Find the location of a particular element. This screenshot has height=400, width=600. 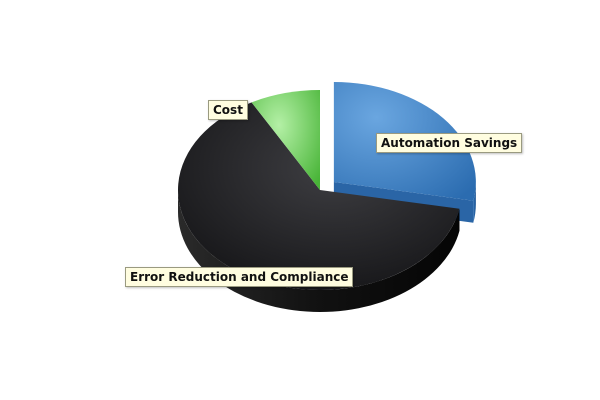

slice-side-automation-savings is located at coordinates (474, 202).